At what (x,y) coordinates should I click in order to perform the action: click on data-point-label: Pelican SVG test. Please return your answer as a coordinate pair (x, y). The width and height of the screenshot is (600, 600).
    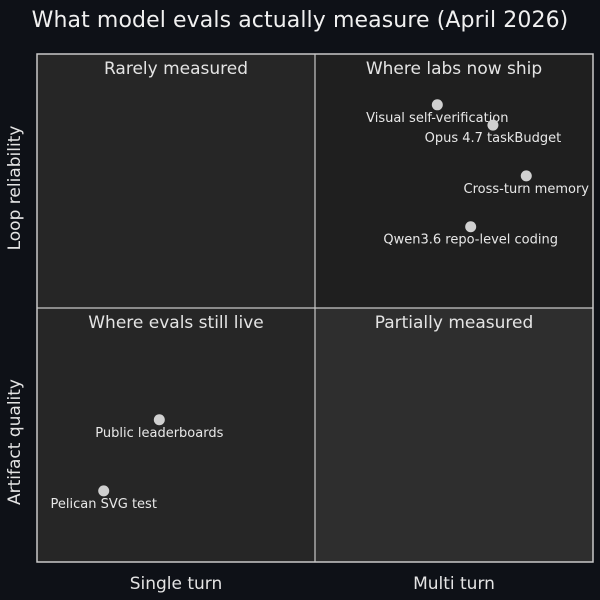
    Looking at the image, I should click on (104, 504).